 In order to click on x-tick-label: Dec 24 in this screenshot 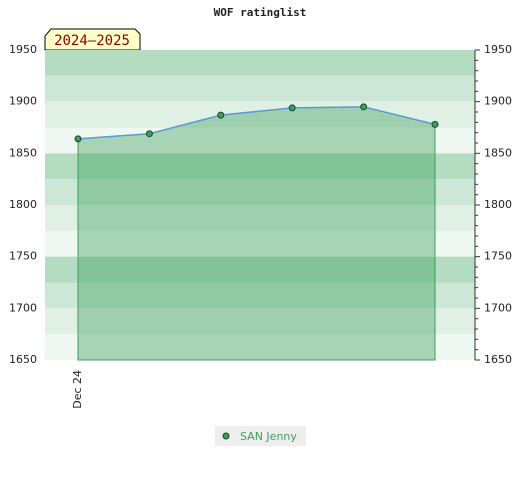, I will do `click(77, 389)`.